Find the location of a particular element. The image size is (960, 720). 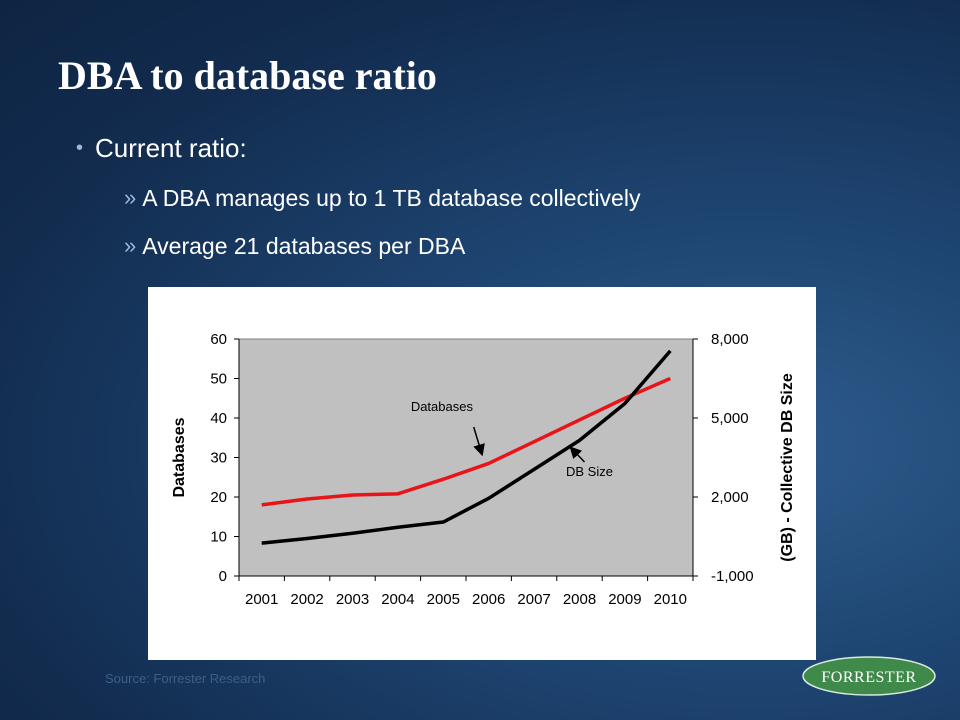

annotation-databases-arrow is located at coordinates (478, 441).